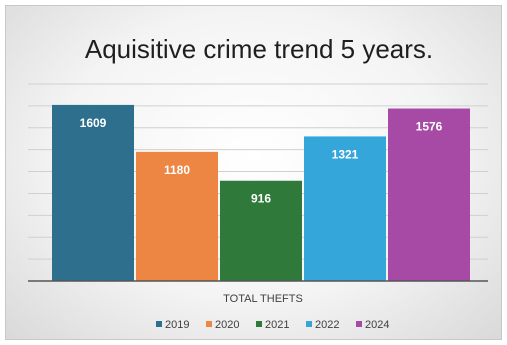  What do you see at coordinates (93, 192) in the screenshot?
I see `bar-2019` at bounding box center [93, 192].